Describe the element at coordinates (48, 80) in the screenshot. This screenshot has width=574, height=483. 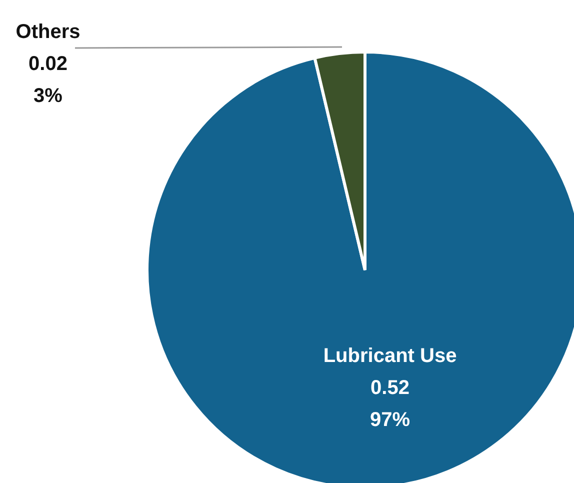
I see `data-label: 0.02 3%` at that location.